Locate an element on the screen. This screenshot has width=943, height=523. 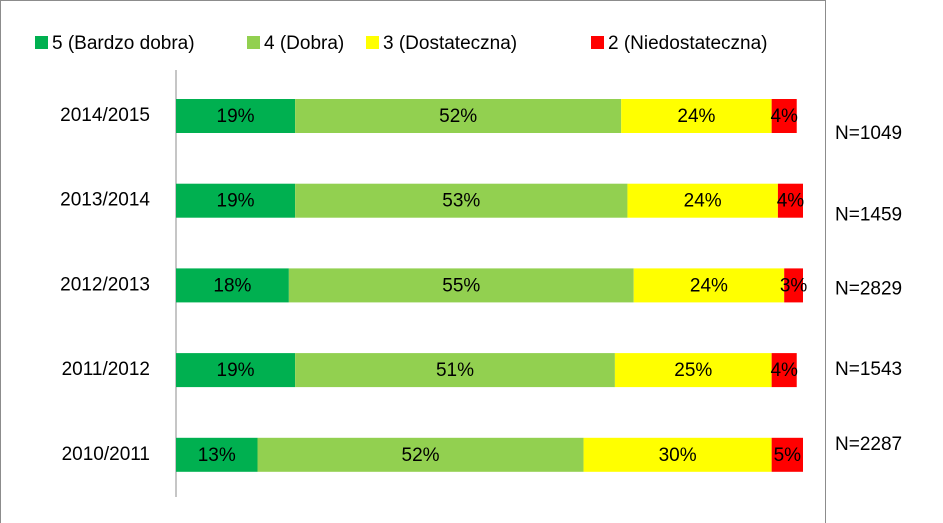
y-tick-label: 2011/2012 is located at coordinates (106, 369).